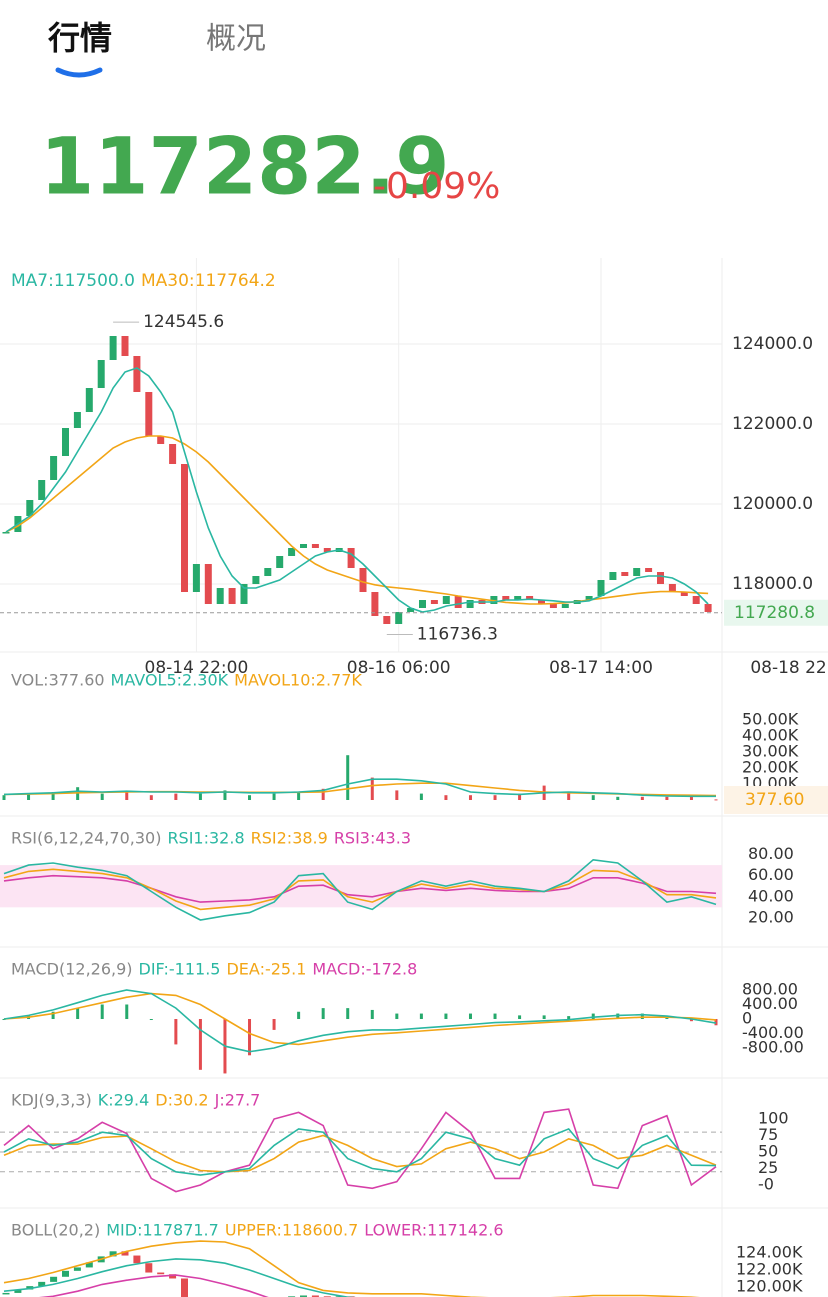  Describe the element at coordinates (51, 1100) in the screenshot. I see `legend-entry: KDJ(9,3,3)` at that location.